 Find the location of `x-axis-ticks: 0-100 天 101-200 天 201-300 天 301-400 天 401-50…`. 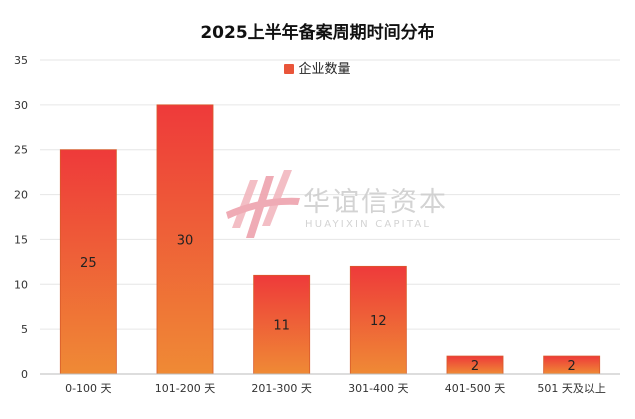

x-axis-ticks: 0-100 天 101-200 天 201-300 天 301-400 天 401-50… is located at coordinates (335, 388).